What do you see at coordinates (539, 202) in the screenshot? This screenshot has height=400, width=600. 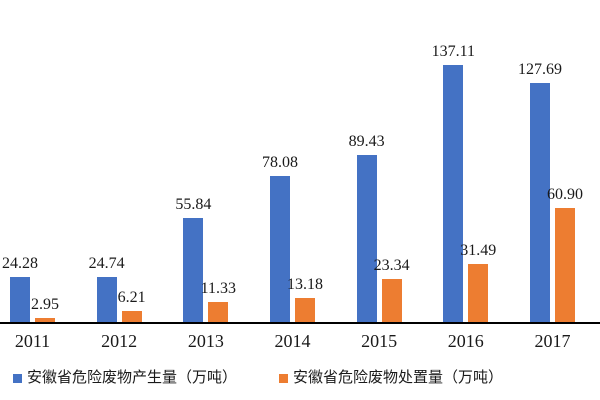 I see `bar-production-2017` at bounding box center [539, 202].